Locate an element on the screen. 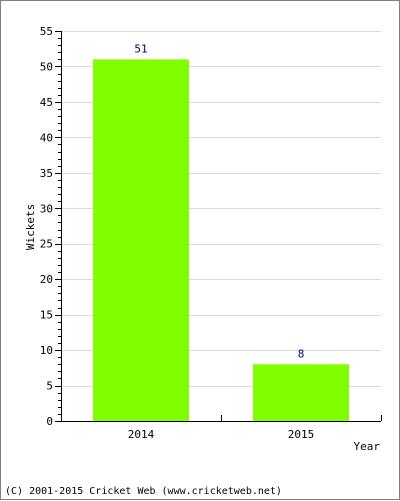  y-tick-label: 45 is located at coordinates (46, 102).